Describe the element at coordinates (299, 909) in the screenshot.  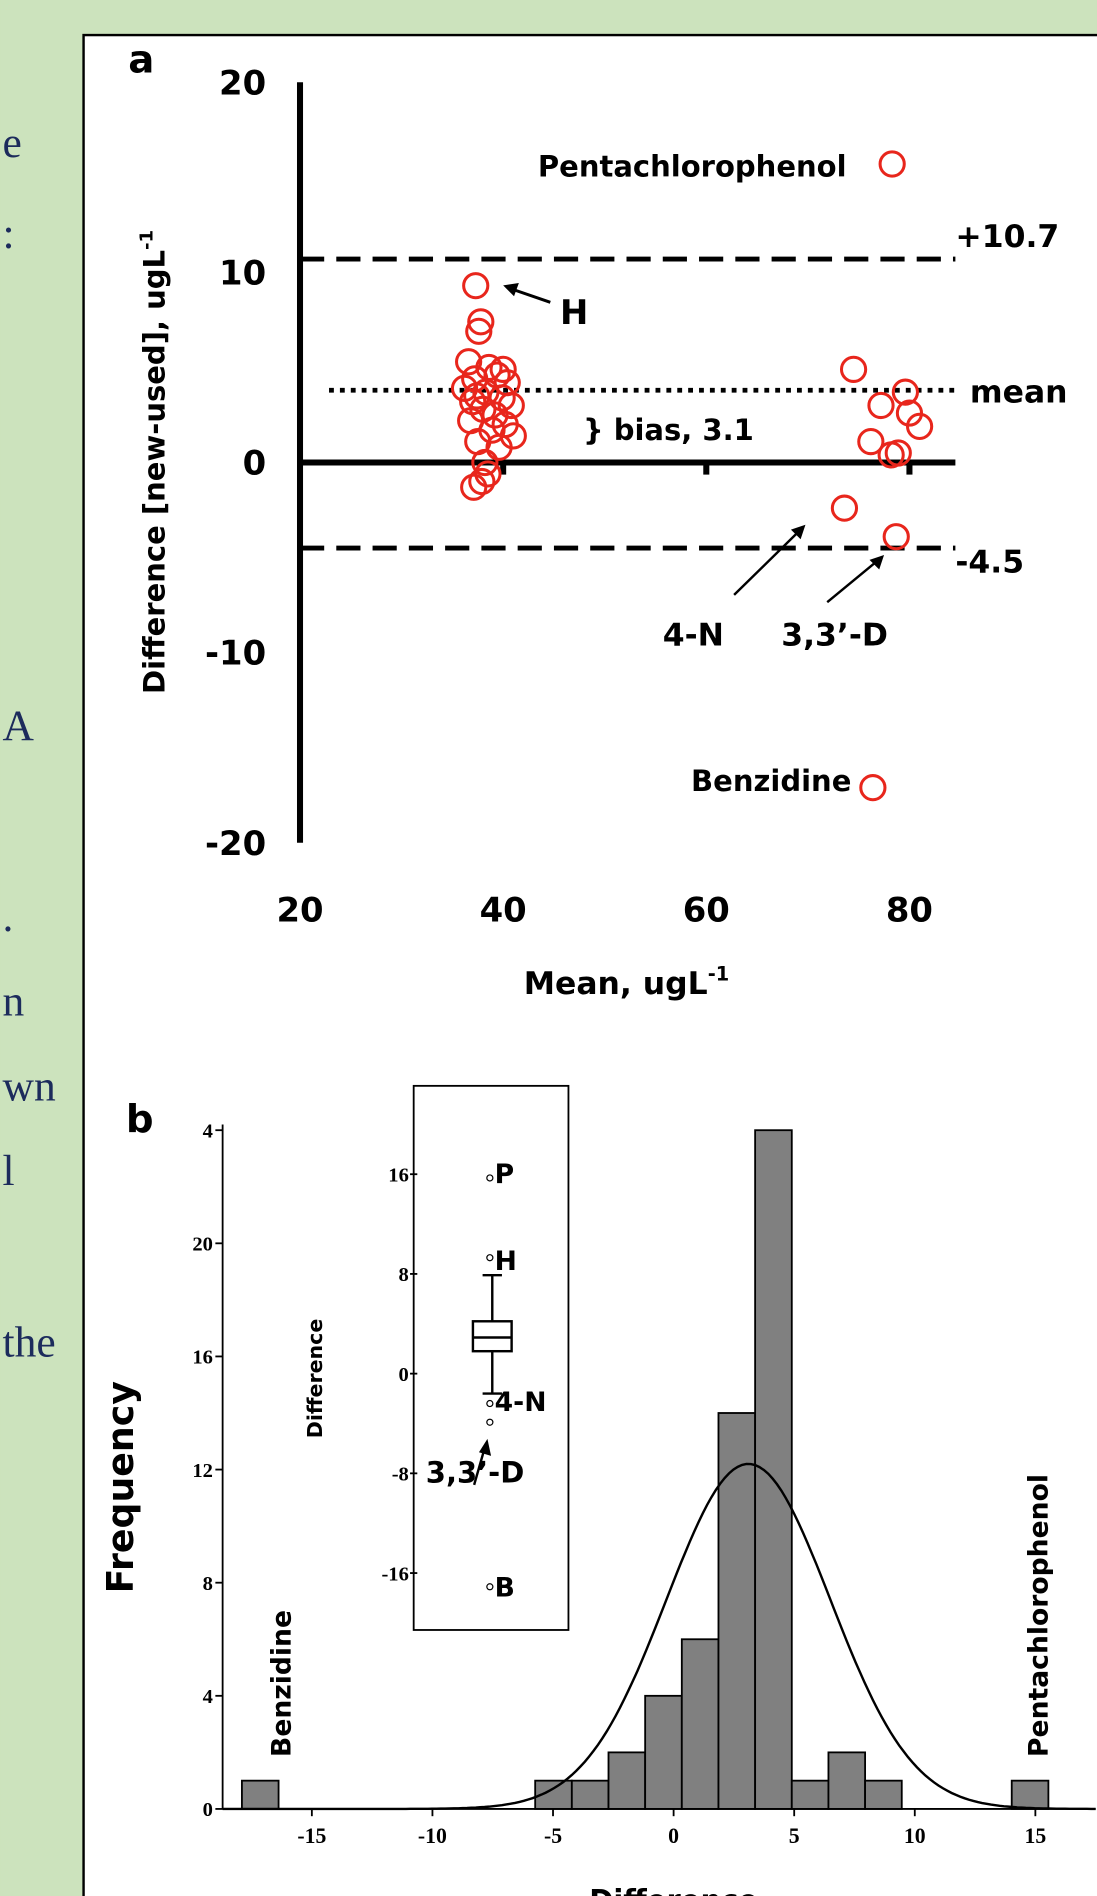
I see `x-tick-label: 20` at that location.